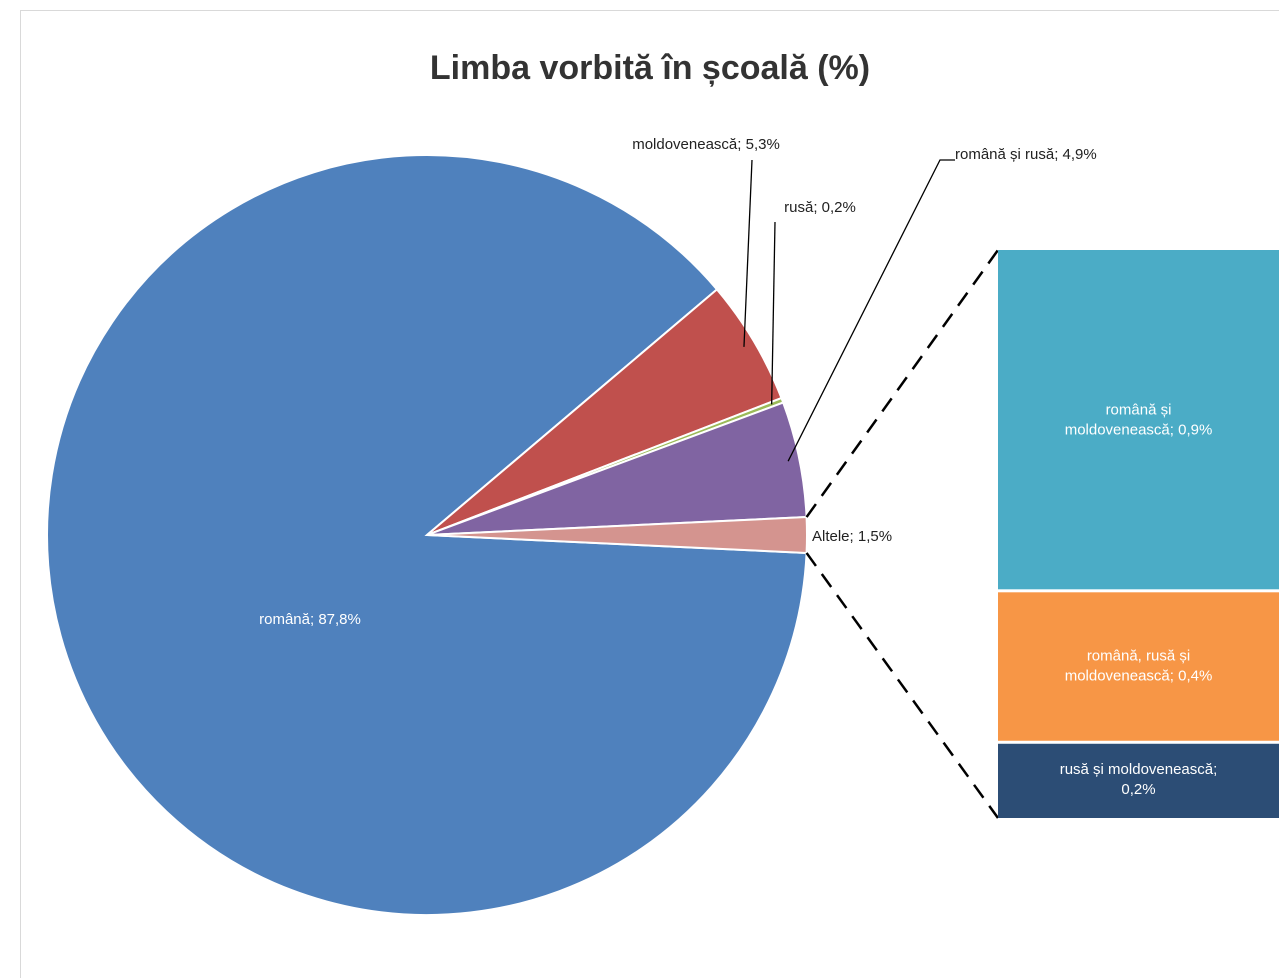  I want to click on data-label: română și rusă; 4,9%, so click(1026, 154).